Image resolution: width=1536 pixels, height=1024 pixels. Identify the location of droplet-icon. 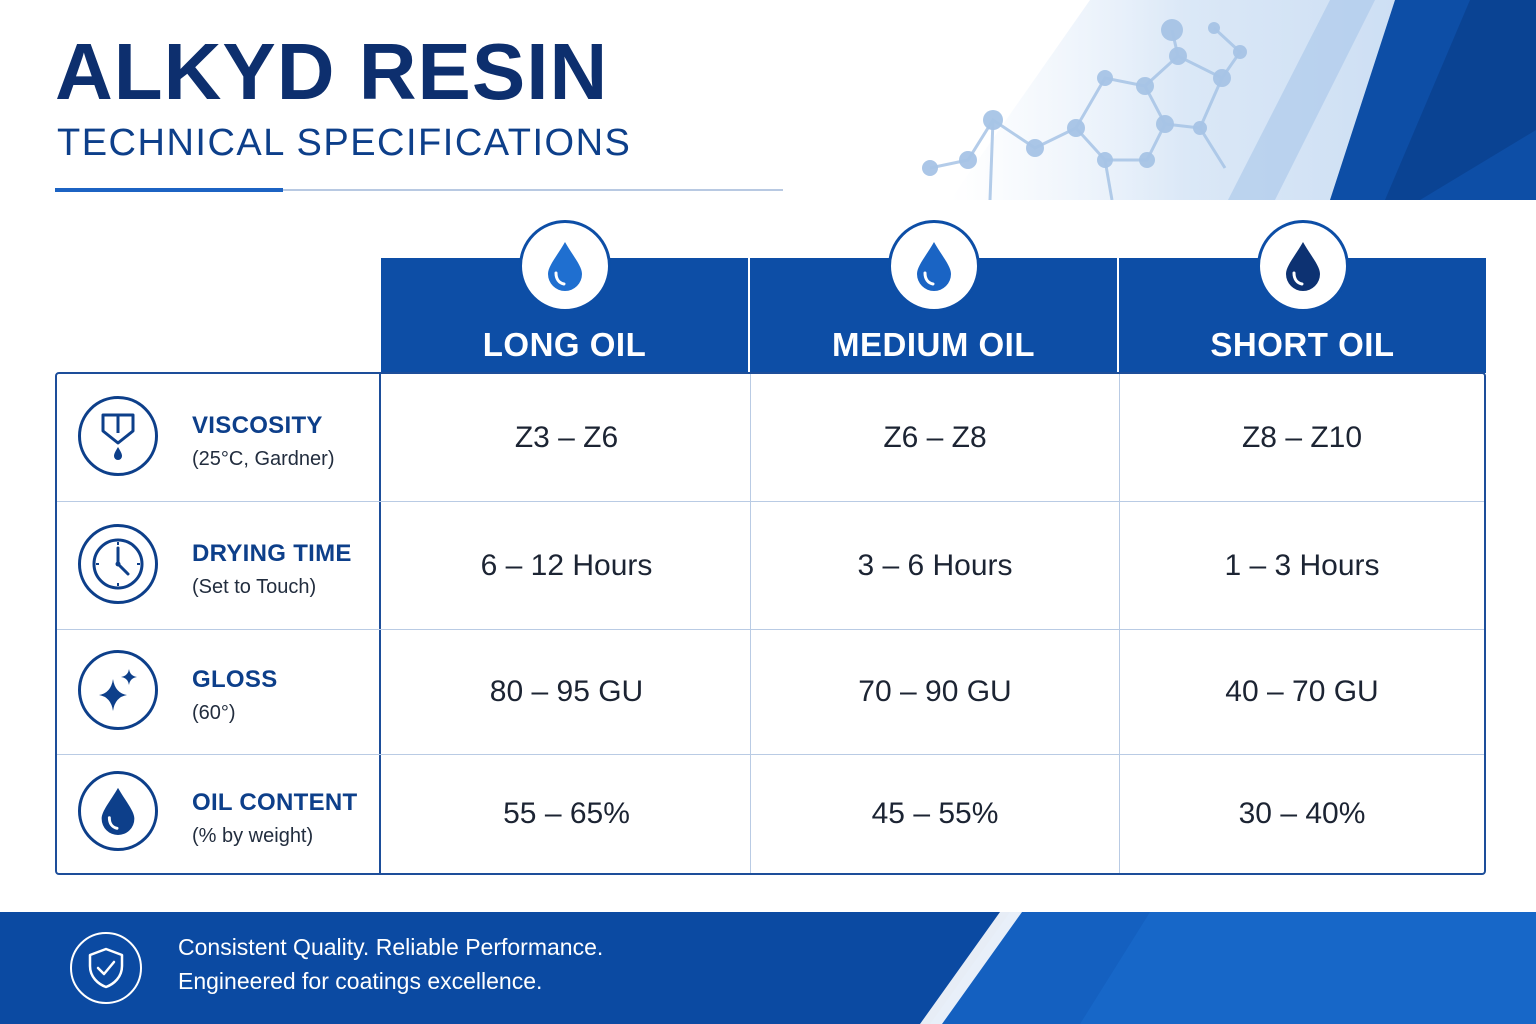
(118, 811).